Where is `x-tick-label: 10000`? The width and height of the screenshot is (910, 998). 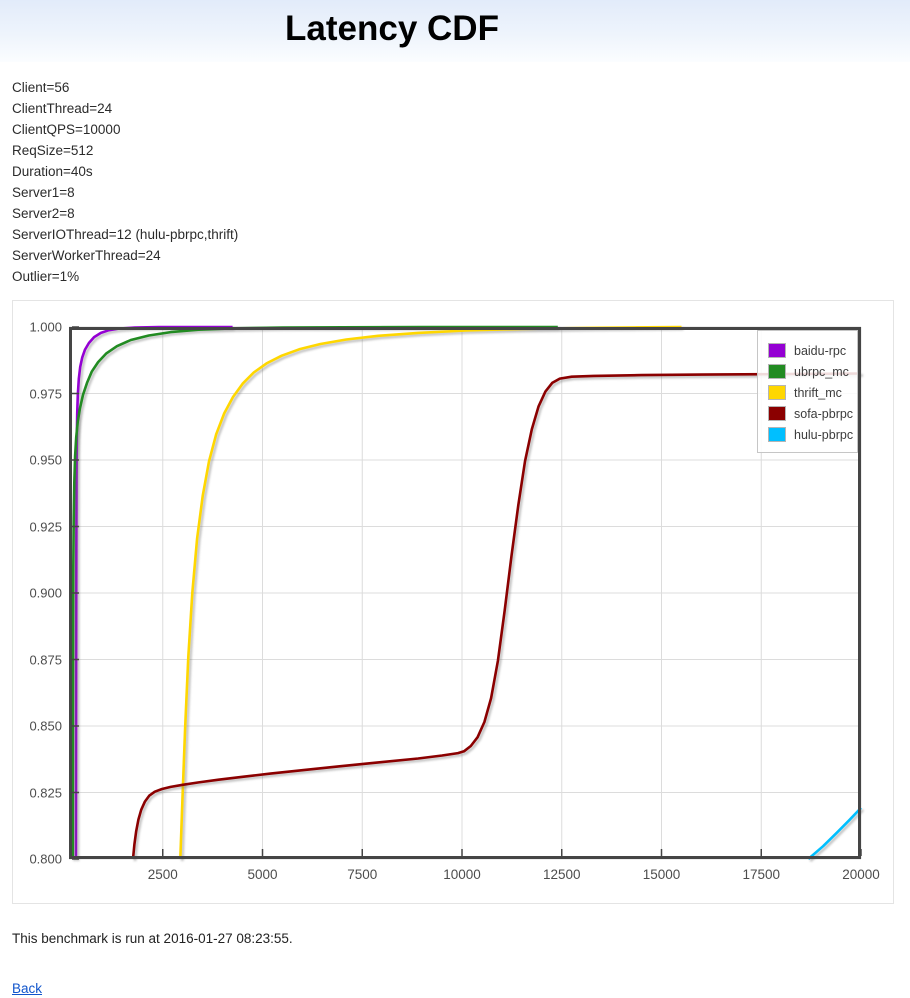 x-tick-label: 10000 is located at coordinates (462, 874).